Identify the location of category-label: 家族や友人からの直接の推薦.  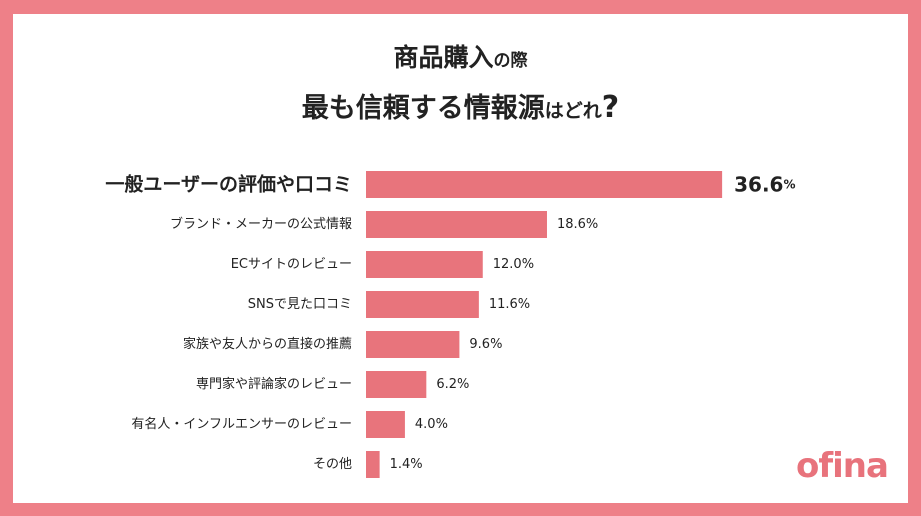
(267, 344).